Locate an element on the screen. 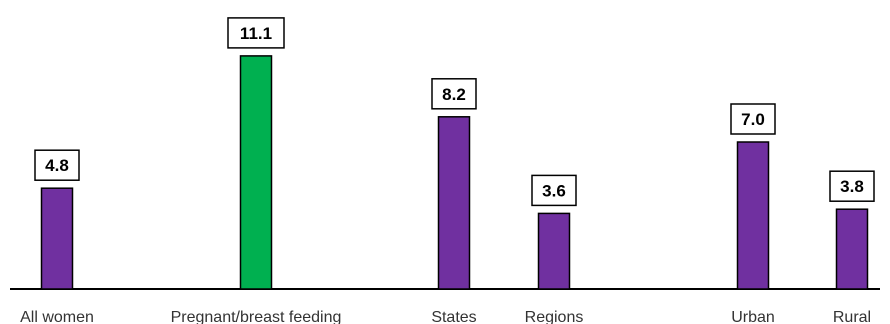 The image size is (890, 324). data-label-box-rural is located at coordinates (852, 186).